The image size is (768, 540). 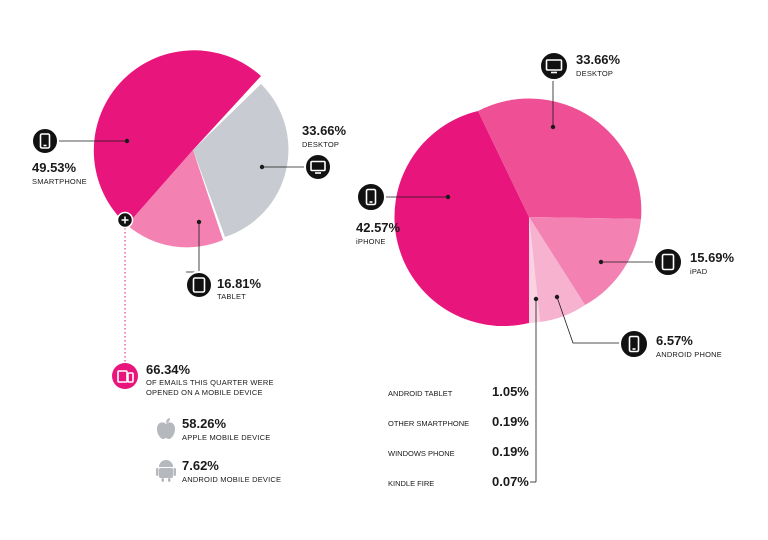 I want to click on slice-smartphone, so click(x=177, y=137).